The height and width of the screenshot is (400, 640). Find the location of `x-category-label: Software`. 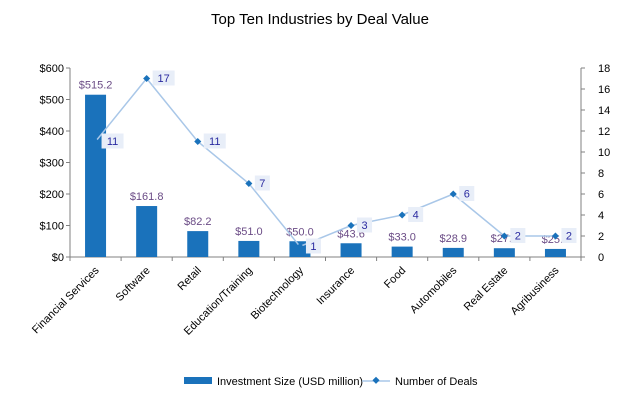

x-category-label: Software is located at coordinates (133, 284).